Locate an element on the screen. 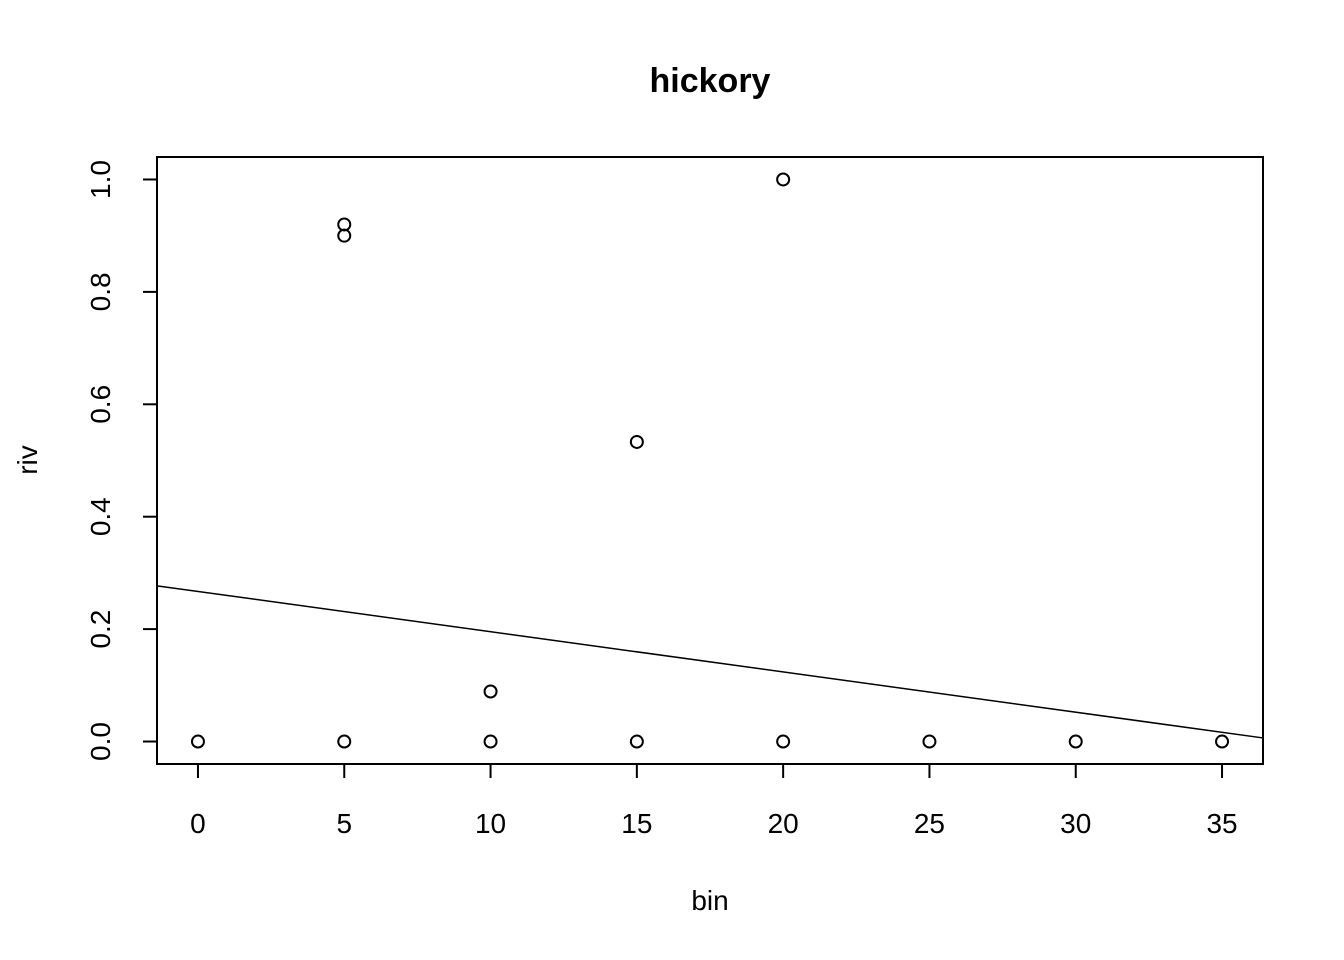 The height and width of the screenshot is (960, 1344). x-tick-label: 15 is located at coordinates (636, 823).